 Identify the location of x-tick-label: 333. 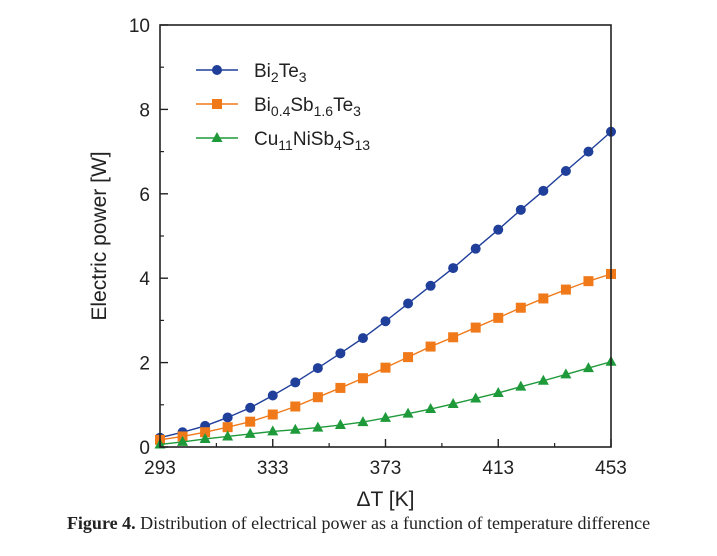
(273, 468).